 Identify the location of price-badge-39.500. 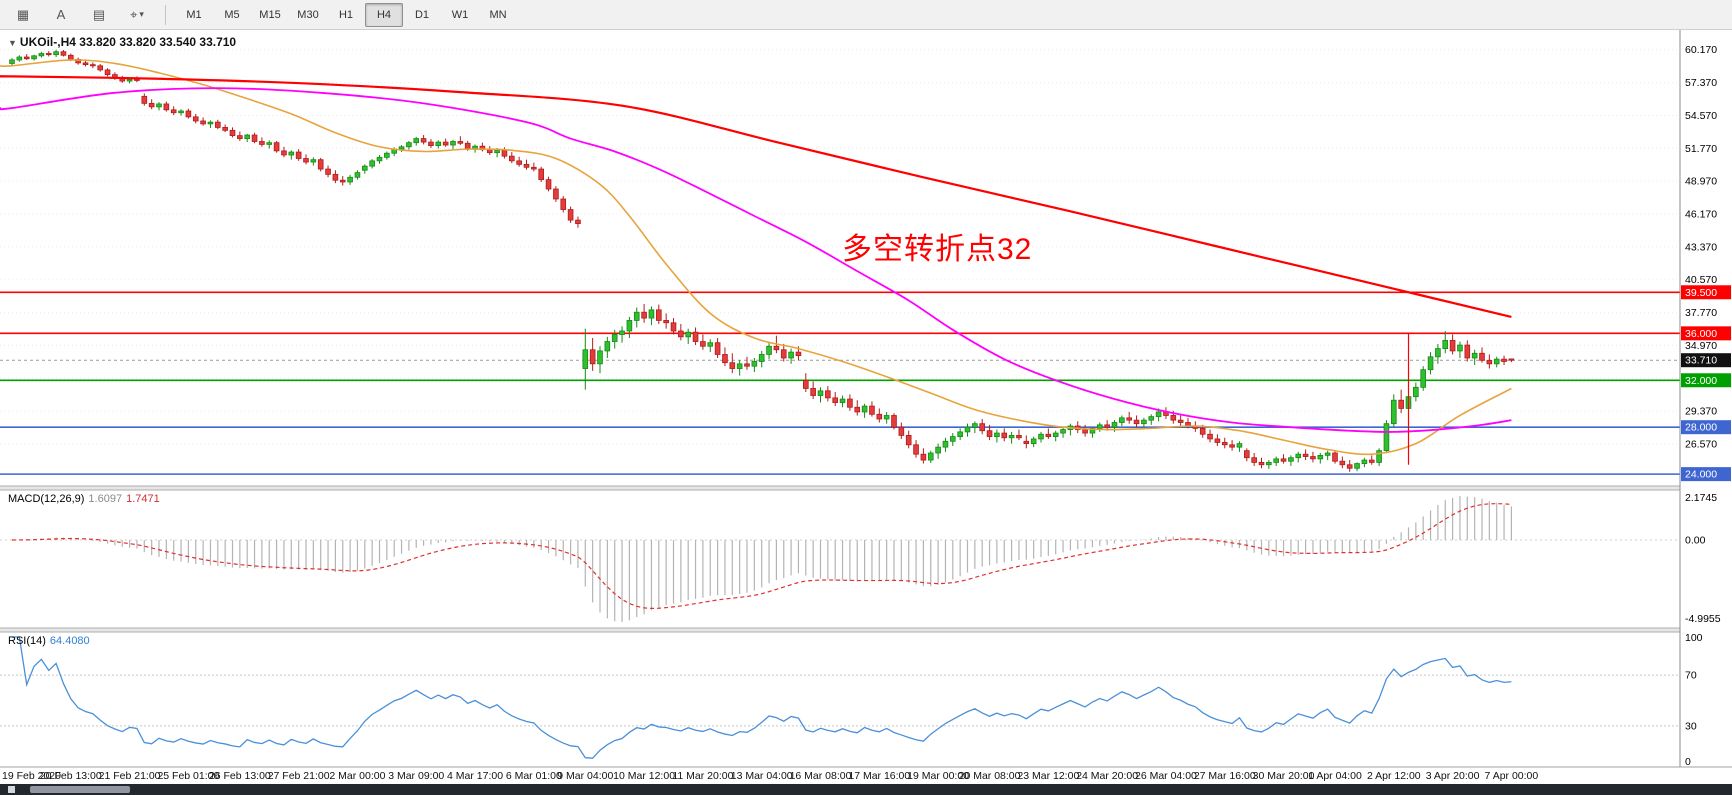
(1706, 292).